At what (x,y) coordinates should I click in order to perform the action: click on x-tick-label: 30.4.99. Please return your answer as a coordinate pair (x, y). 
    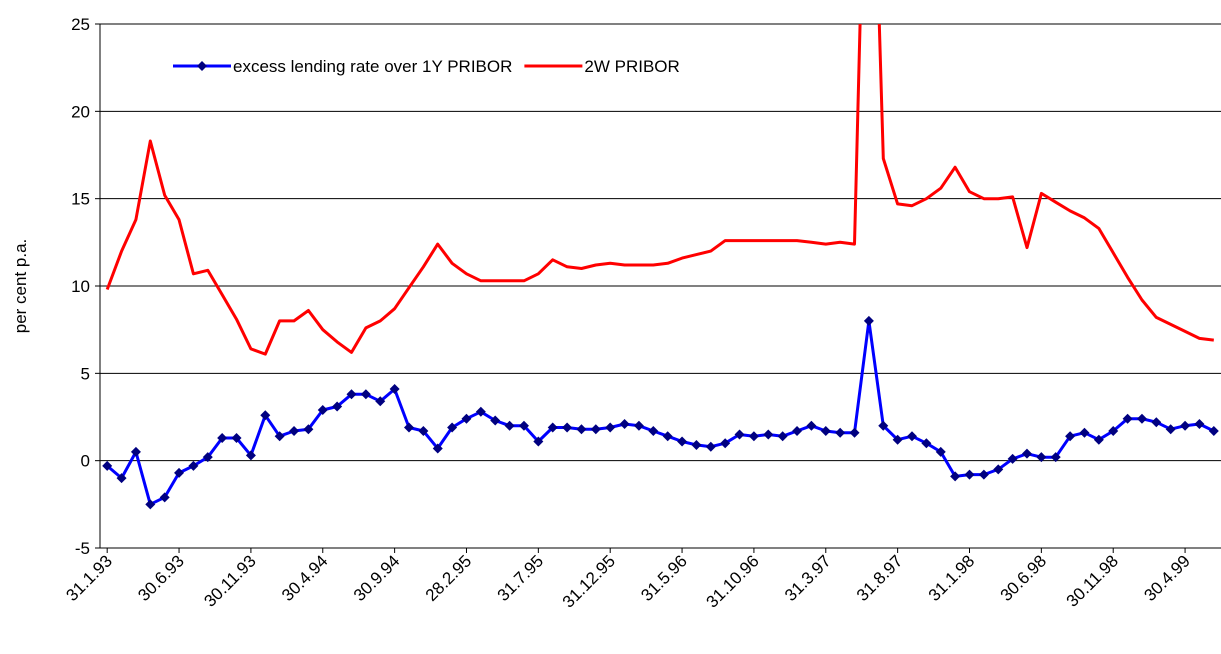
    Looking at the image, I should click on (1167, 578).